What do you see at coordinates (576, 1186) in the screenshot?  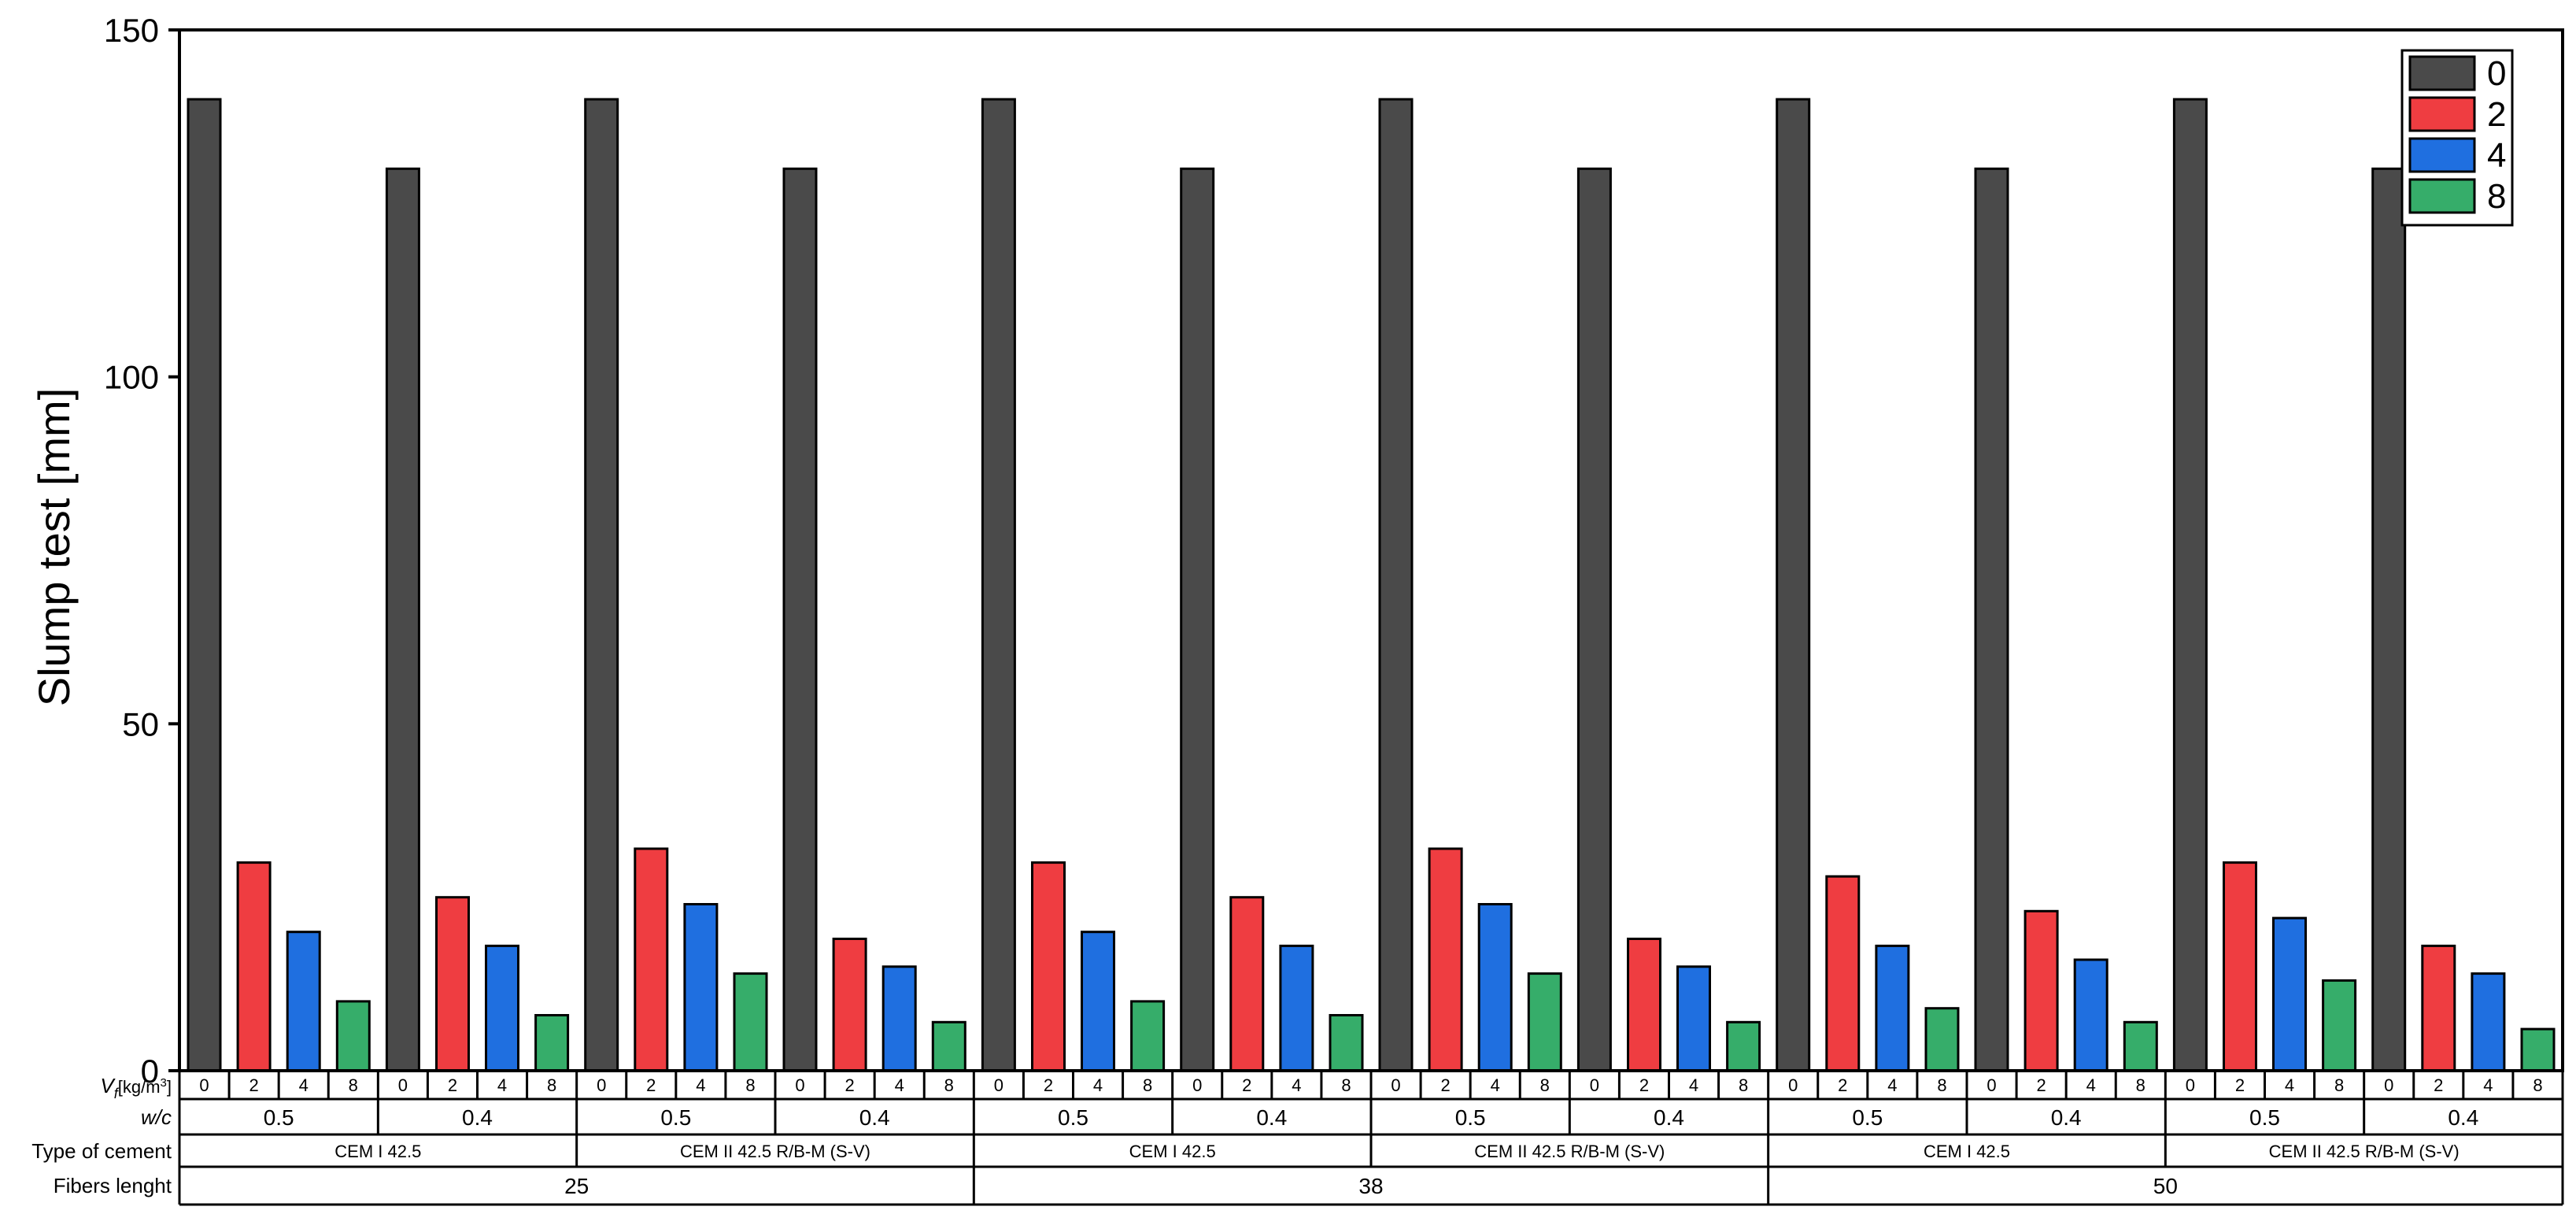 I see `fiber-length-cell: 25` at bounding box center [576, 1186].